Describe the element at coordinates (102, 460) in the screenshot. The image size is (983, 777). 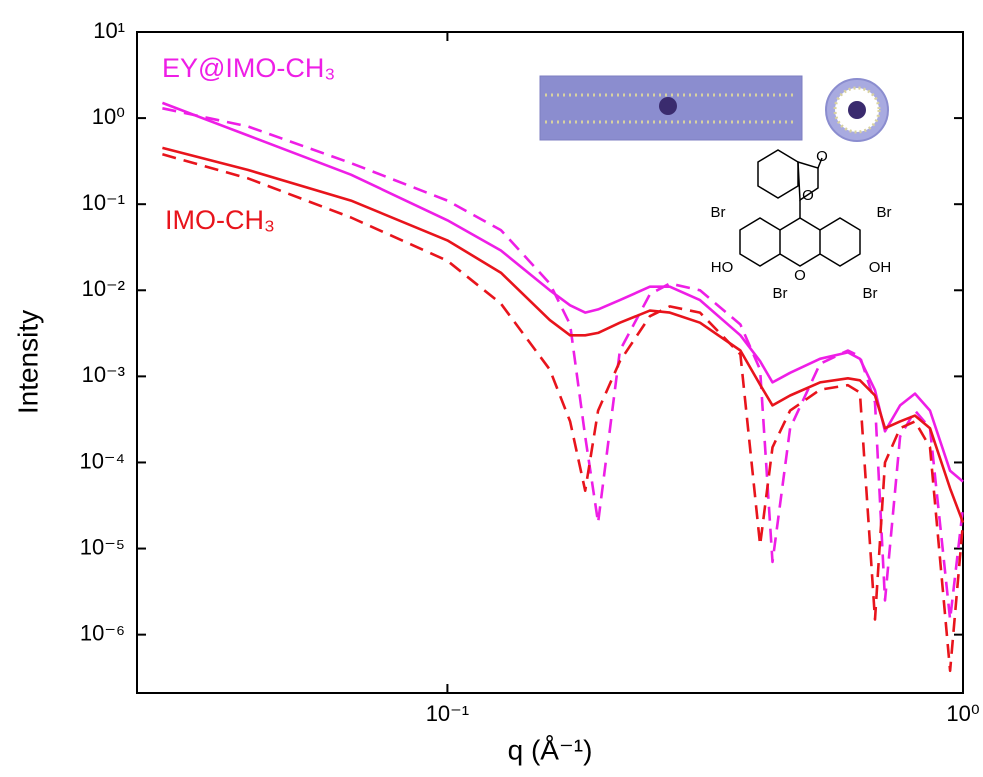
I see `y-tick-label: 10⁻⁴` at that location.